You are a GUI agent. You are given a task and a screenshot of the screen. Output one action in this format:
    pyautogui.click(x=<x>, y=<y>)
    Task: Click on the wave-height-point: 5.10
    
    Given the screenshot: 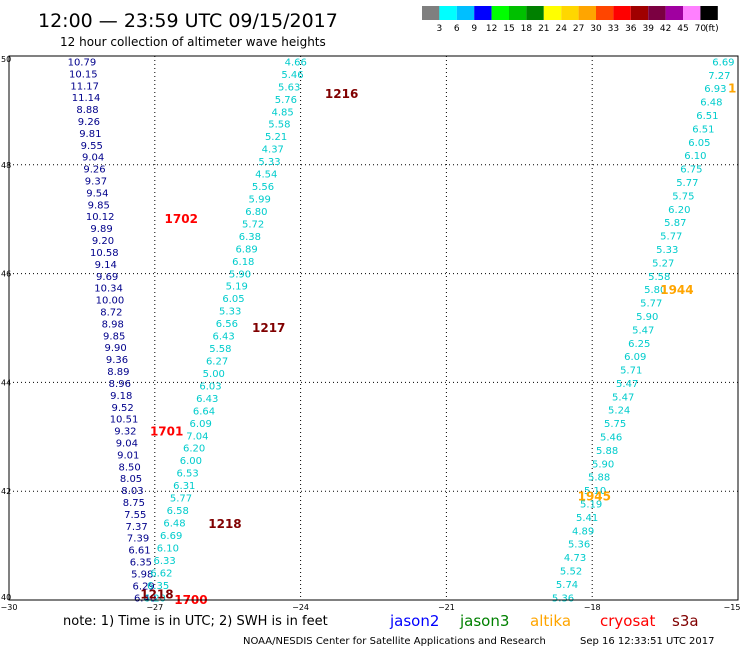 What is the action you would take?
    pyautogui.click(x=595, y=491)
    